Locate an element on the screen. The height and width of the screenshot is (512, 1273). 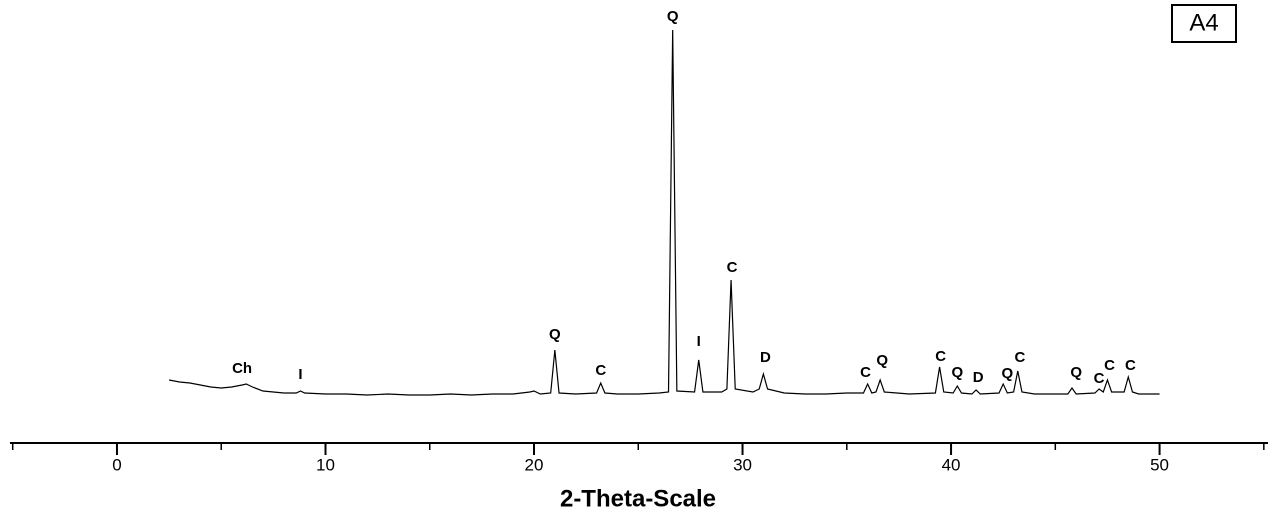
x-tick-label: 0 is located at coordinates (116, 464).